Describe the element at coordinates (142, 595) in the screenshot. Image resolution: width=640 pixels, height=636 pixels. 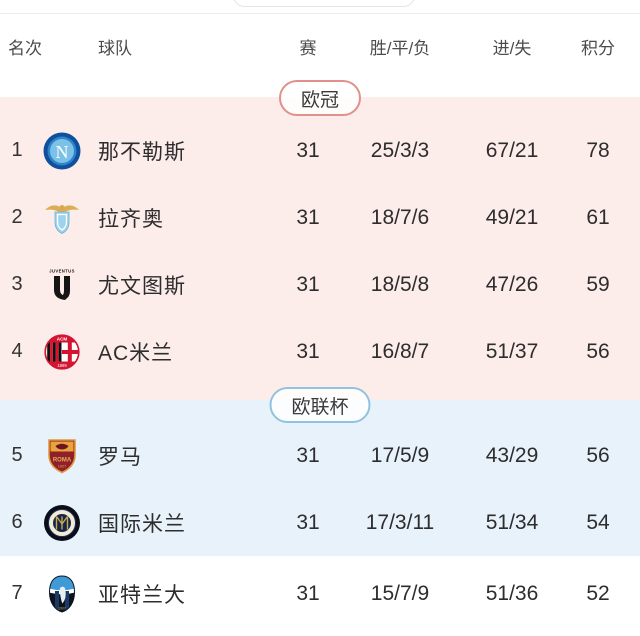
I see `team-name: 亚特兰大` at that location.